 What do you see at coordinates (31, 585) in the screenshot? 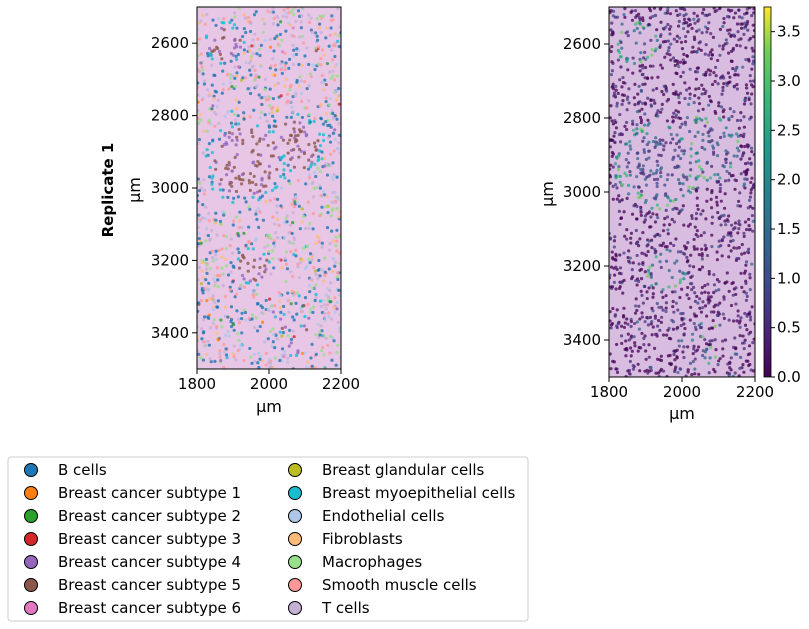
I see `legend-marker` at bounding box center [31, 585].